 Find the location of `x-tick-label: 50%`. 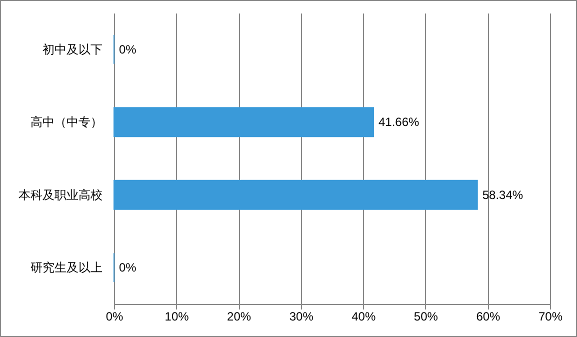

x-tick-label: 50% is located at coordinates (426, 317).